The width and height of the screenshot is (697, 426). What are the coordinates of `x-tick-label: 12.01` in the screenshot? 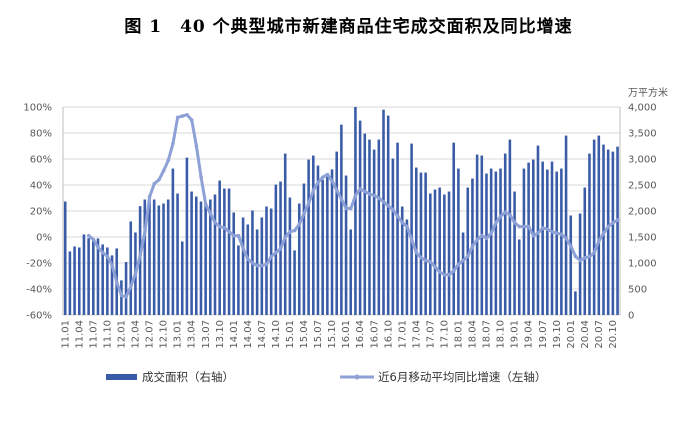 It's located at (122, 334).